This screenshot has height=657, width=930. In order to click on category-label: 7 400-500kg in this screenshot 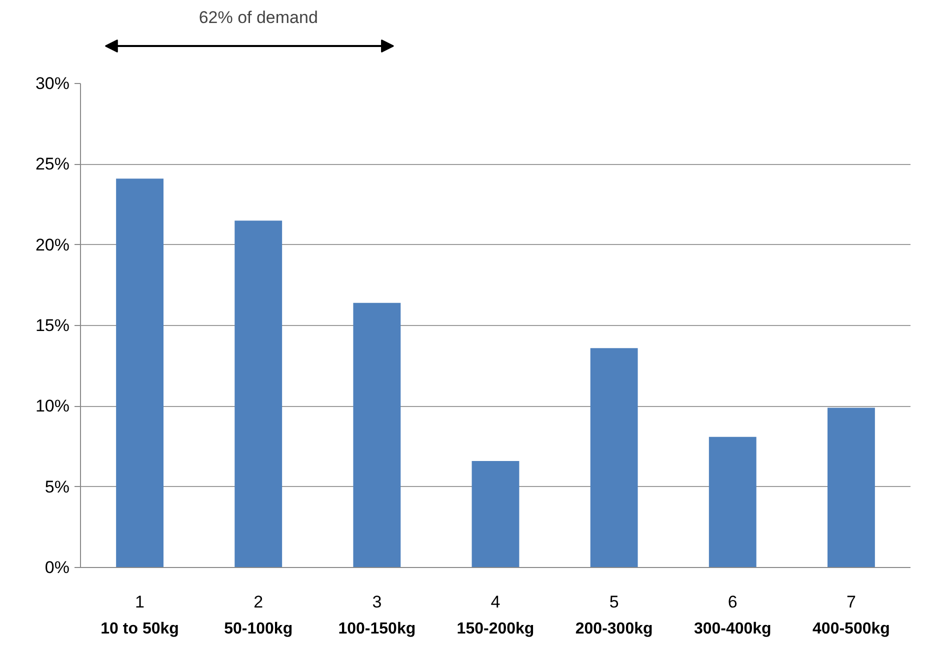, I will do `click(851, 615)`.